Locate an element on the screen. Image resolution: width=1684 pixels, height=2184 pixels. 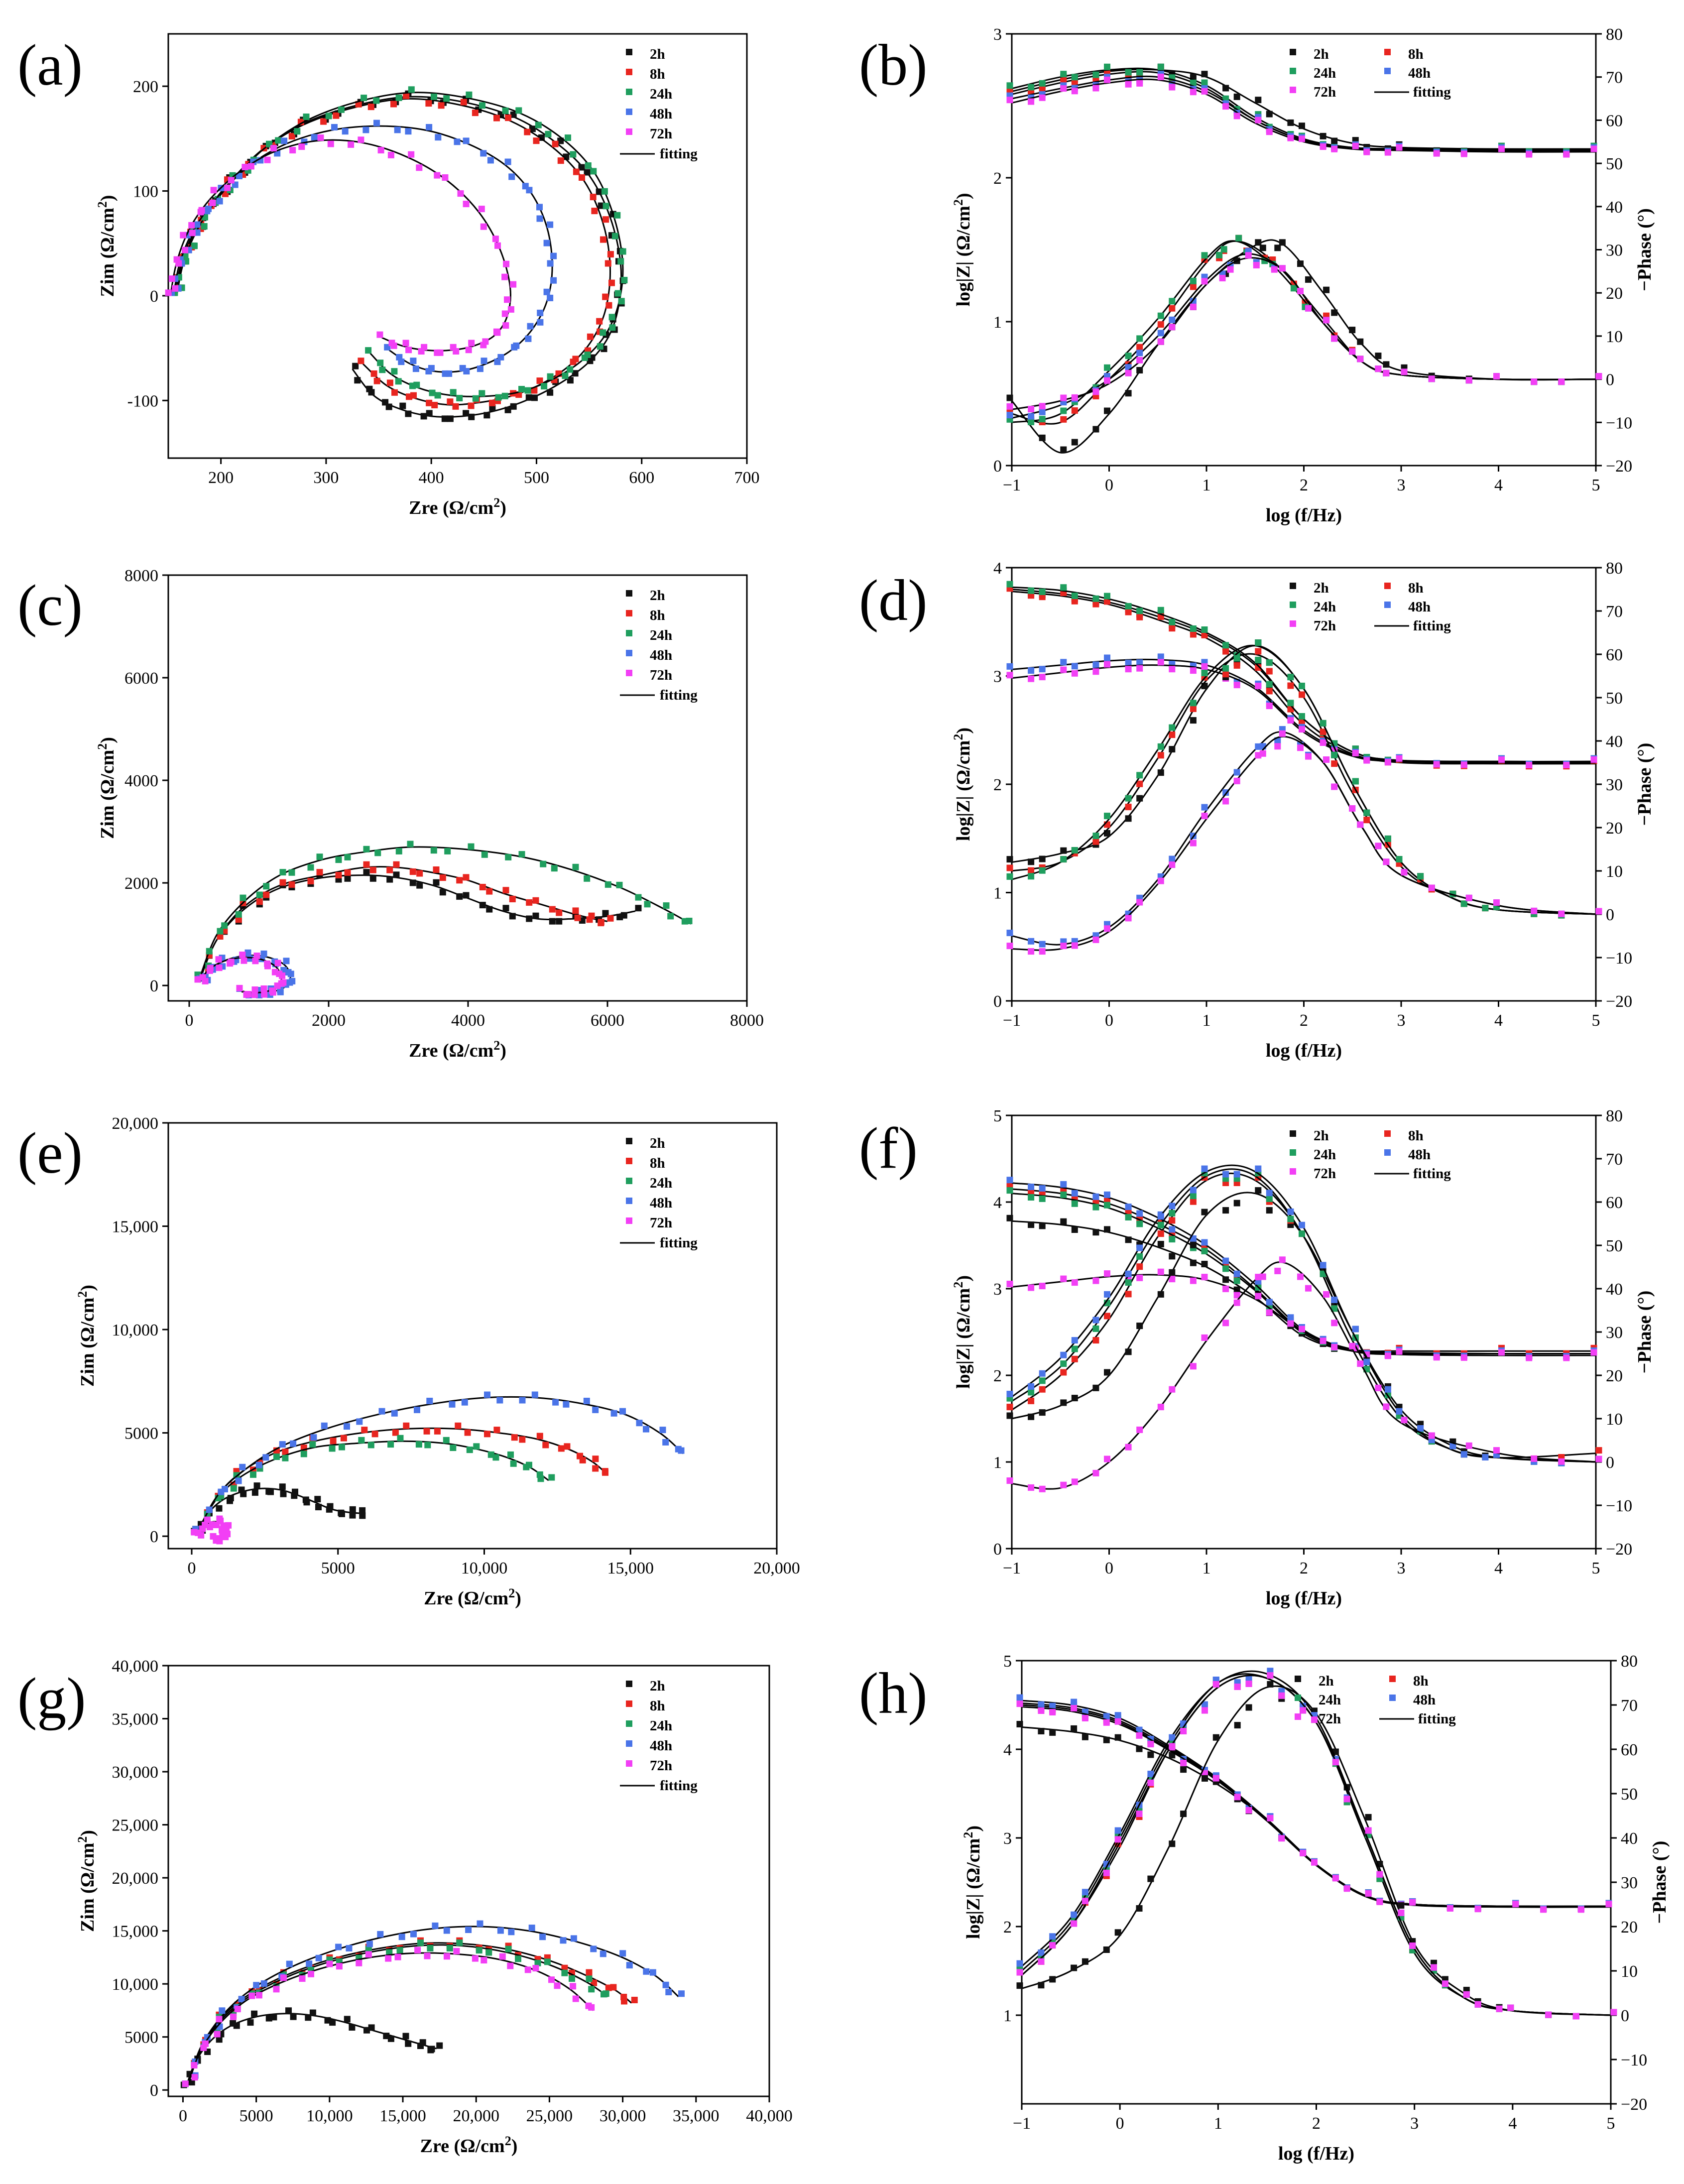
panel-label-e: (e) is located at coordinates (50, 1153).